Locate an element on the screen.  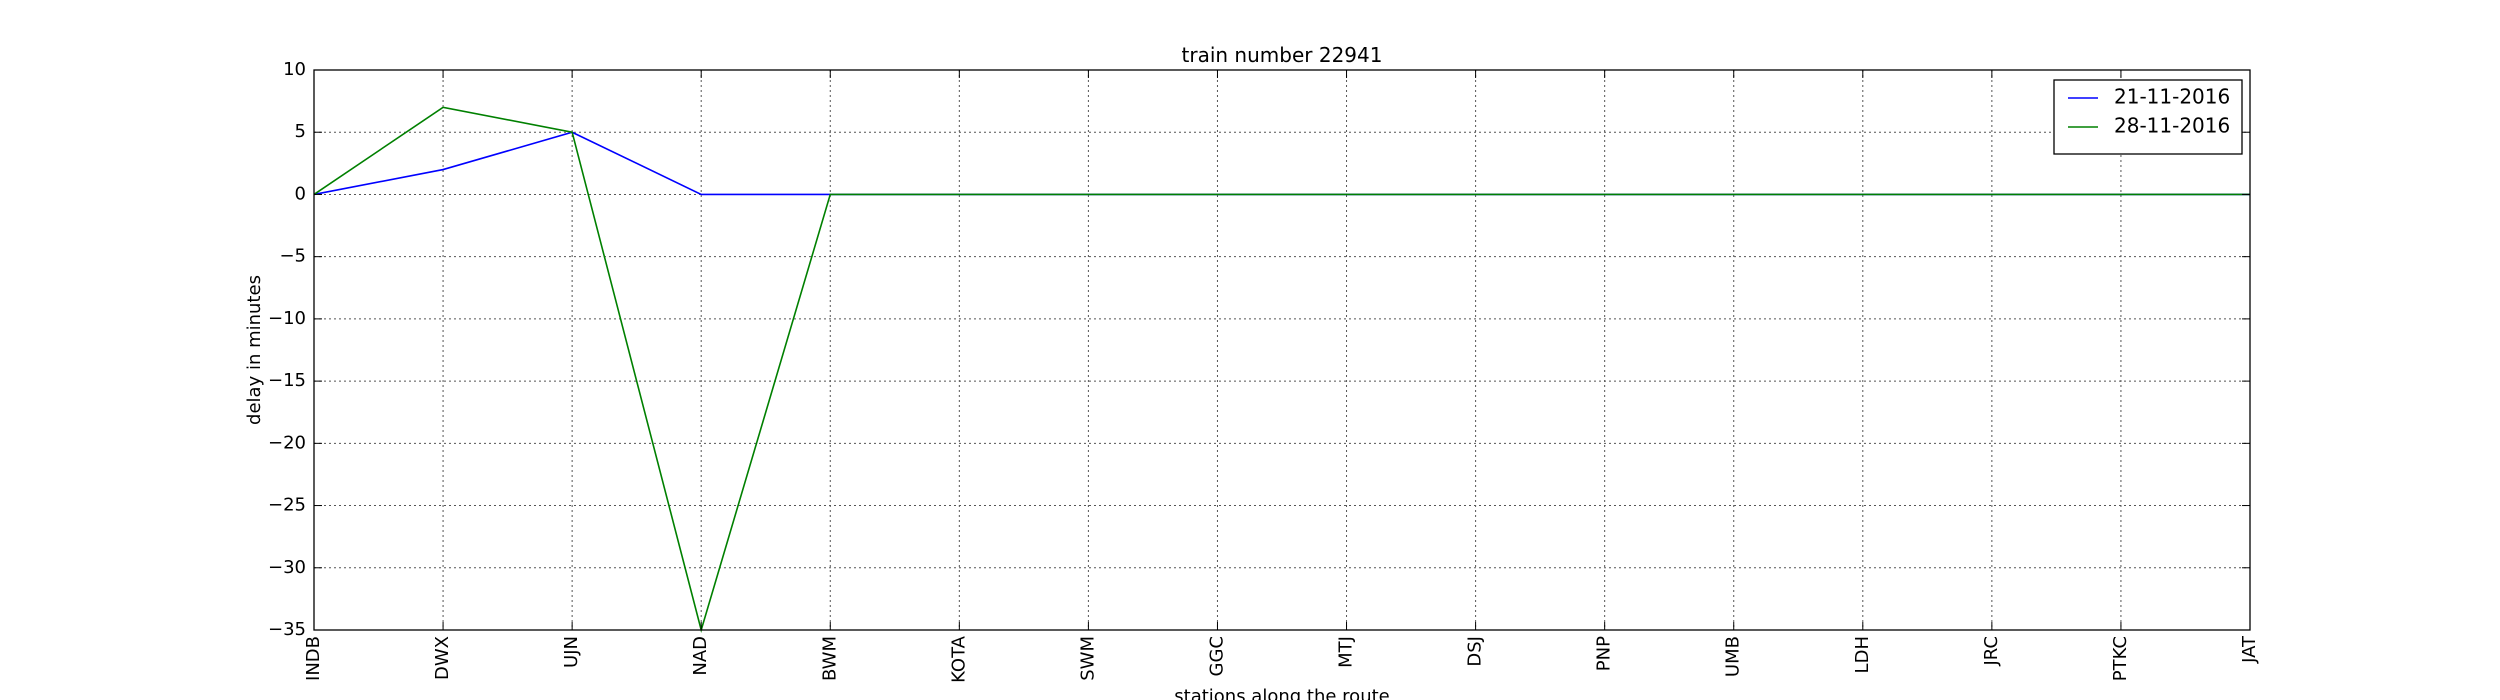
y-tick-label: −10 is located at coordinates (287, 318).